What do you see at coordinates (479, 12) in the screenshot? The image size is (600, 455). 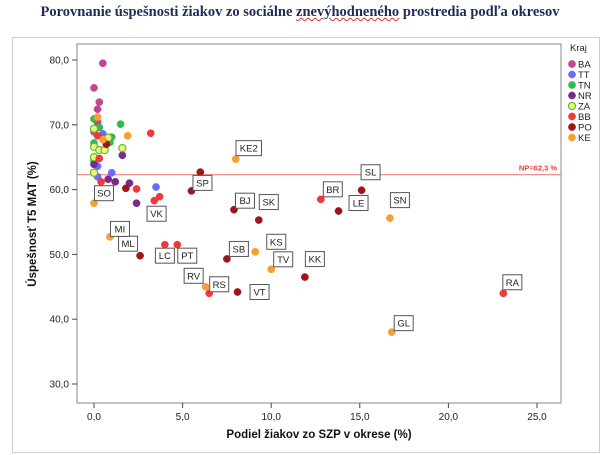 I see `title-part: prostredia podľa okresov` at bounding box center [479, 12].